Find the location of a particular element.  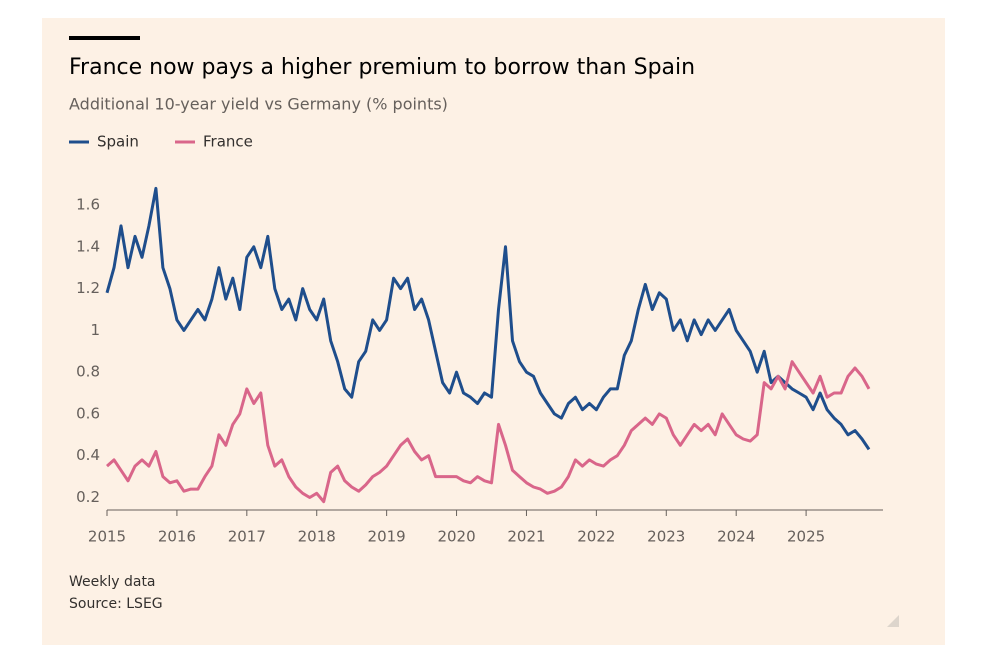

x-tick-label: 2021 is located at coordinates (526, 537).